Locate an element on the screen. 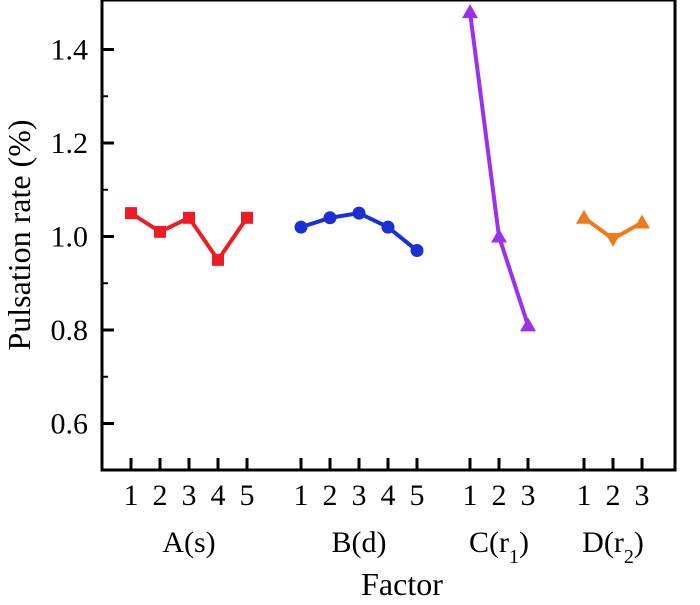  y-axis-tick-labels: 0.6 0.8 1.0 1.2 1.4 is located at coordinates (70, 237).